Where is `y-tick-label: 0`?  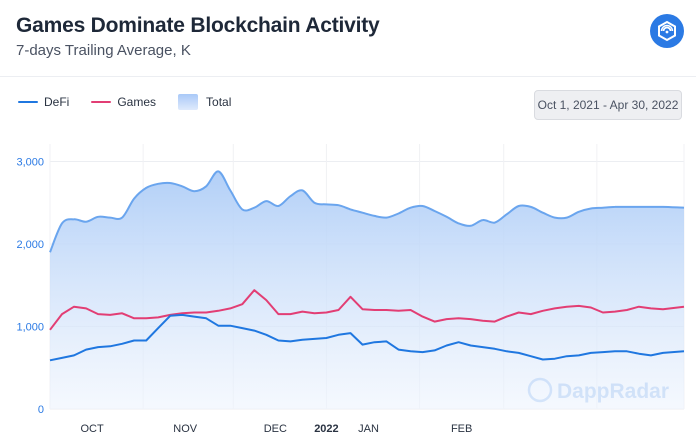 y-tick-label: 0 is located at coordinates (41, 410).